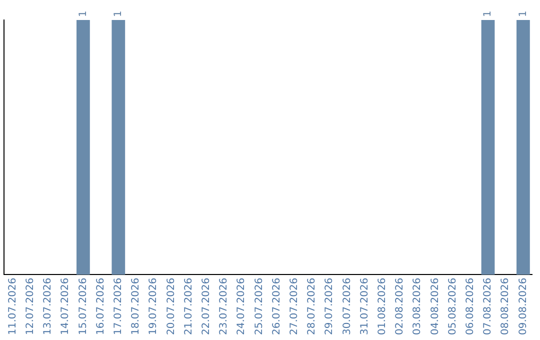 Image resolution: width=540 pixels, height=340 pixels. What do you see at coordinates (154, 307) in the screenshot?
I see `x-tick-label: 19.07.2026` at bounding box center [154, 307].